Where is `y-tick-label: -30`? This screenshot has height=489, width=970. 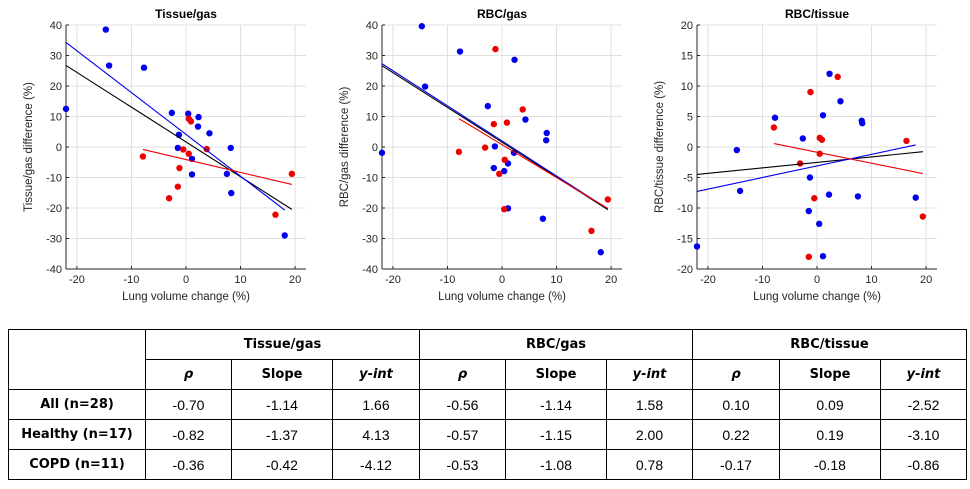 y-tick-label: -30 is located at coordinates (370, 240).